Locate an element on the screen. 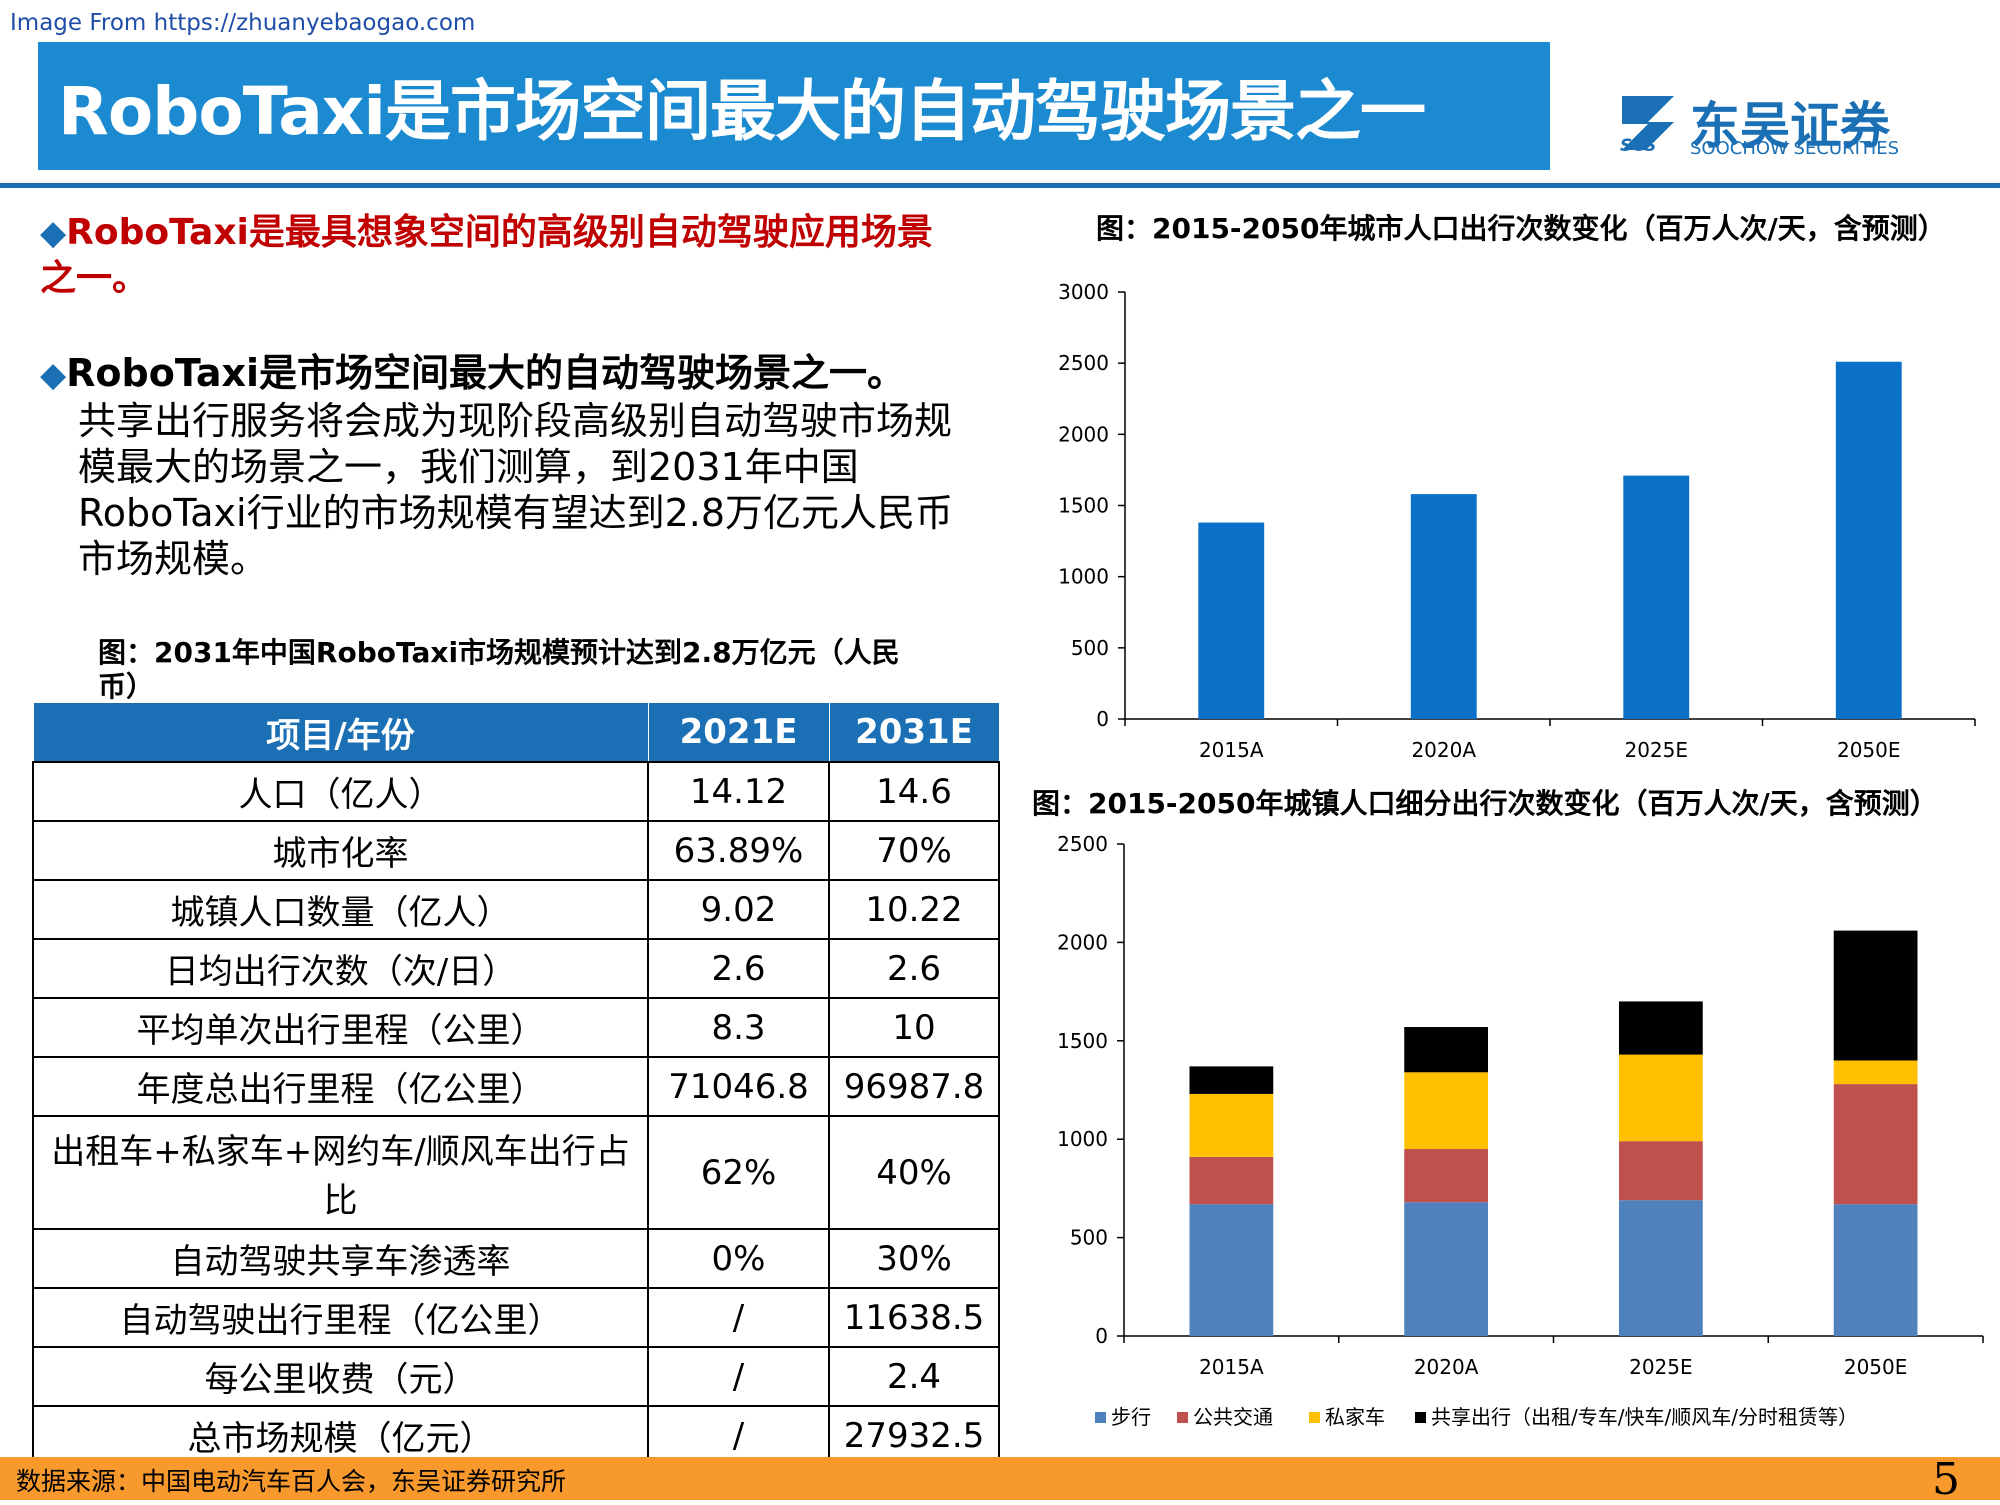 Image resolution: width=2000 pixels, height=1505 pixels. y-tick-label: 2000 is located at coordinates (1083, 434).